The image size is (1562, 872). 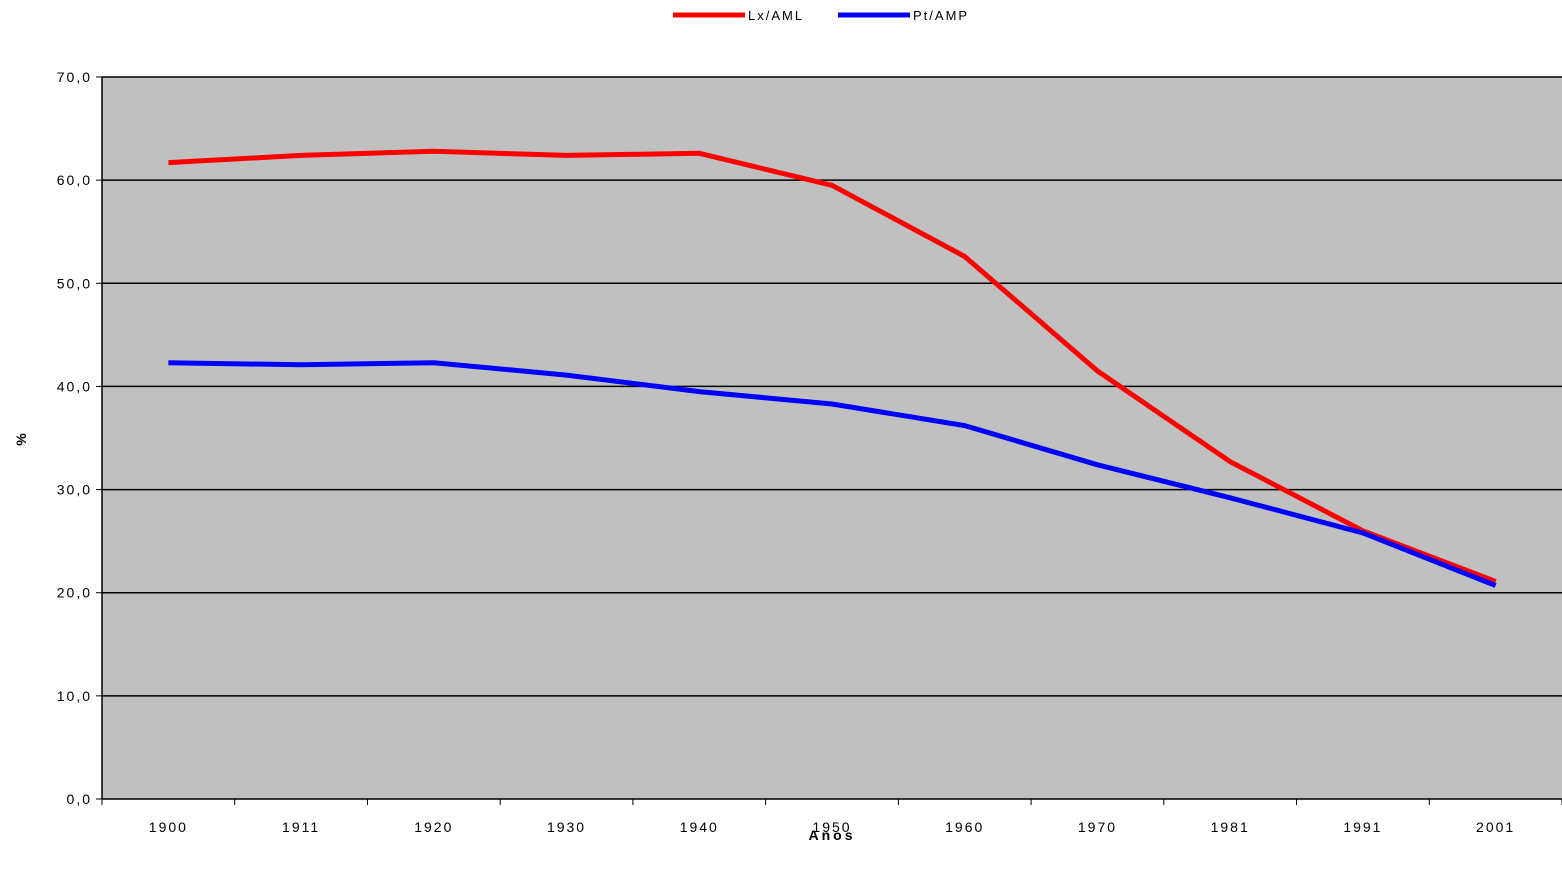 What do you see at coordinates (776, 15) in the screenshot?
I see `legend-label-lx-aml: Lx/AML` at bounding box center [776, 15].